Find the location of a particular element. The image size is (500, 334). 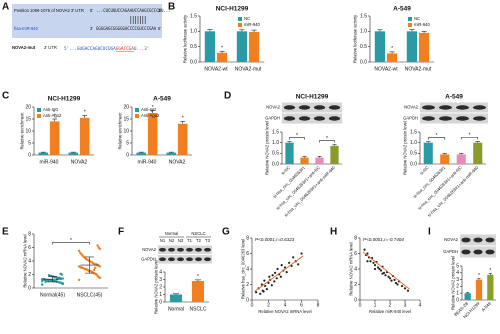

x-tick-label: si-NC is located at coordinates (424, 170).